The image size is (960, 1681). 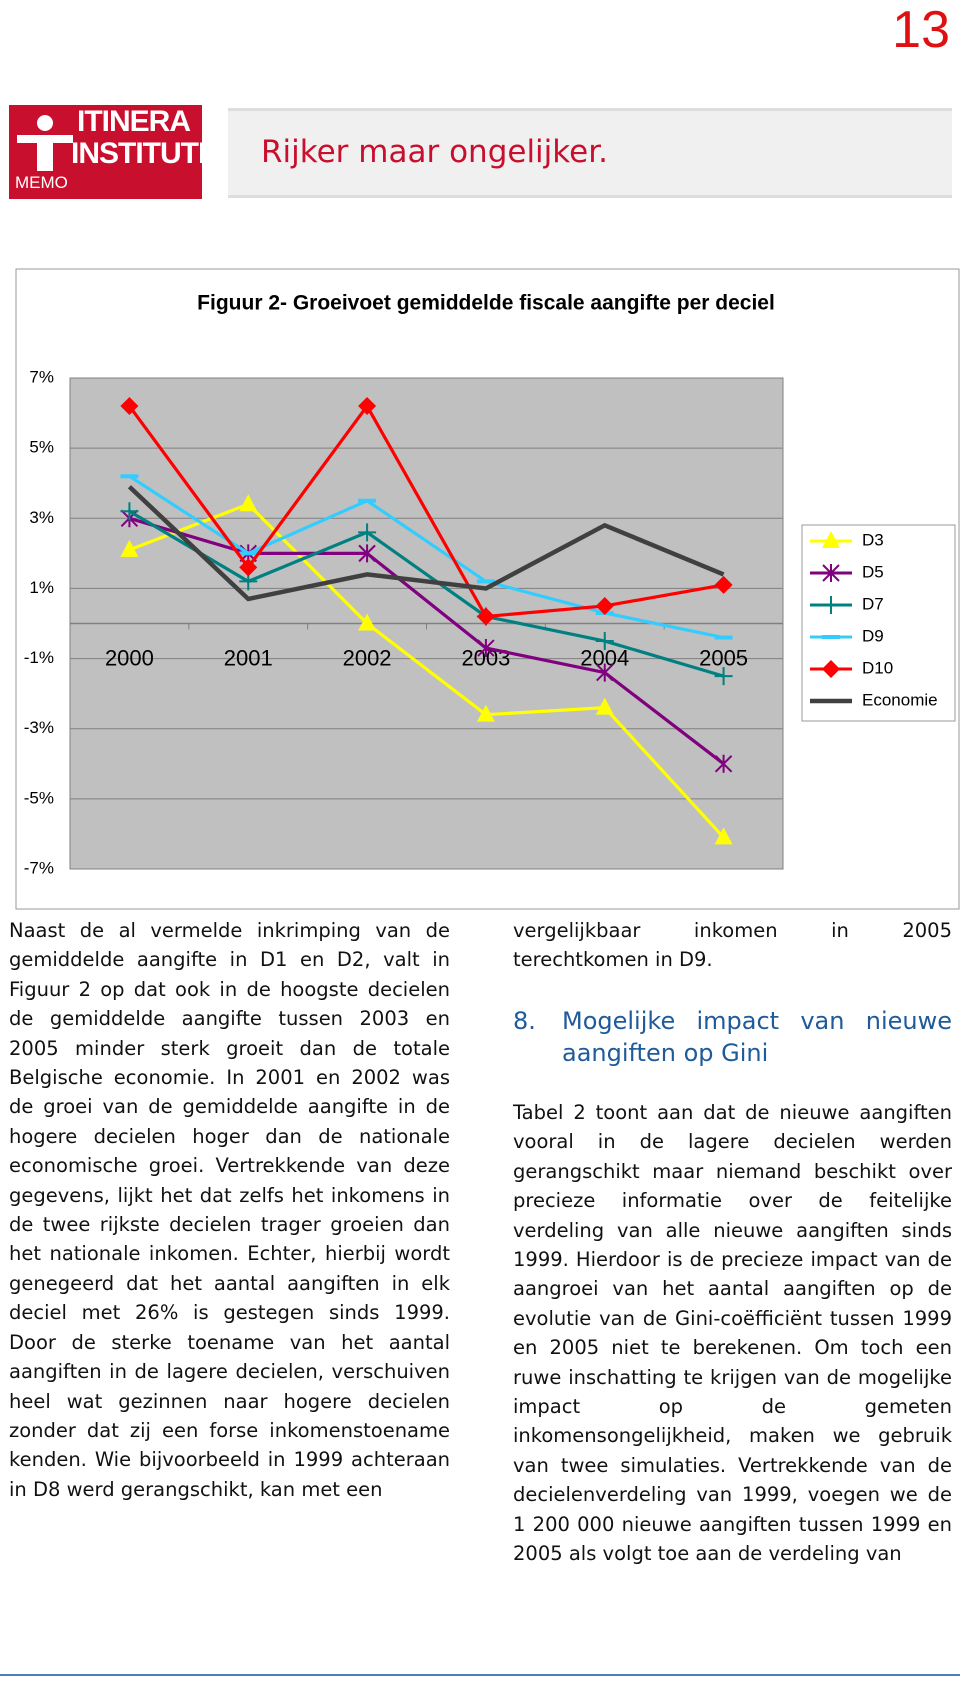 What do you see at coordinates (39, 867) in the screenshot?
I see `y-tick-label: -7%` at bounding box center [39, 867].